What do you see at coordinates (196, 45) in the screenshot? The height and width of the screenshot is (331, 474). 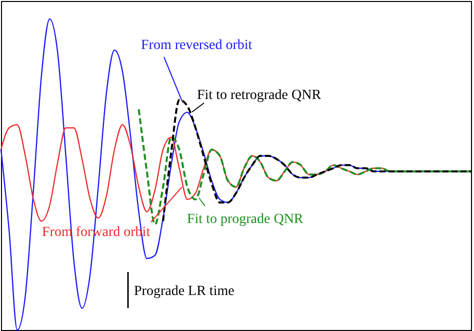 I see `series-label: From reversed orbit` at bounding box center [196, 45].